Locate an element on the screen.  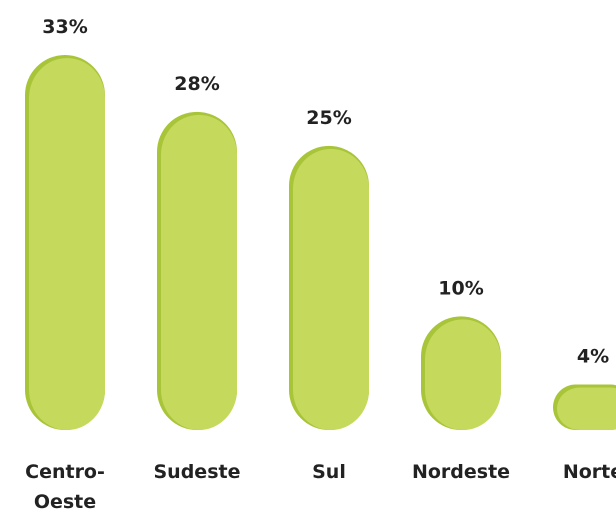
value-label: 28% is located at coordinates (196, 84).